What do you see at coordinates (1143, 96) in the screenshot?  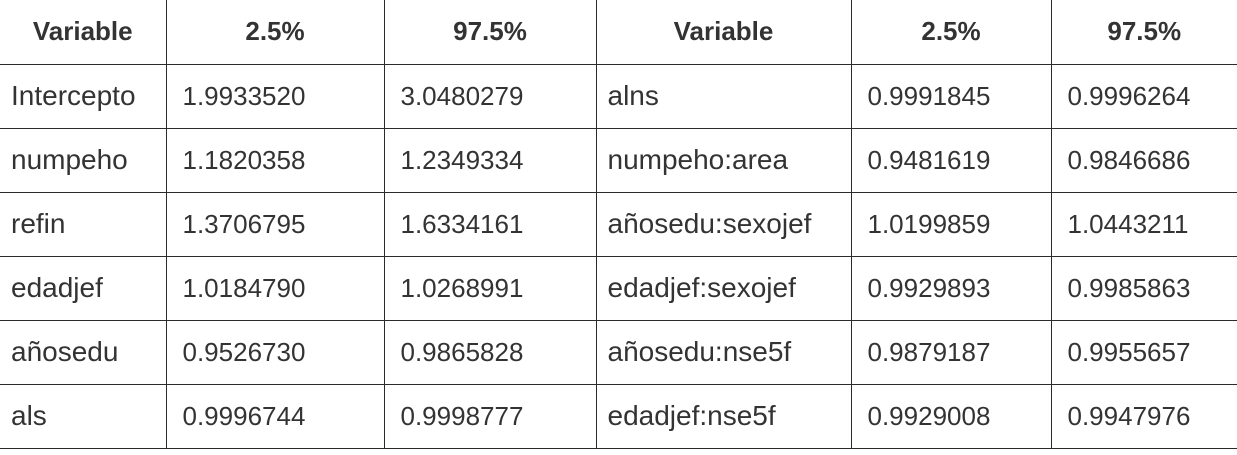 I see `upper-bound-cell: 0.9996264` at bounding box center [1143, 96].